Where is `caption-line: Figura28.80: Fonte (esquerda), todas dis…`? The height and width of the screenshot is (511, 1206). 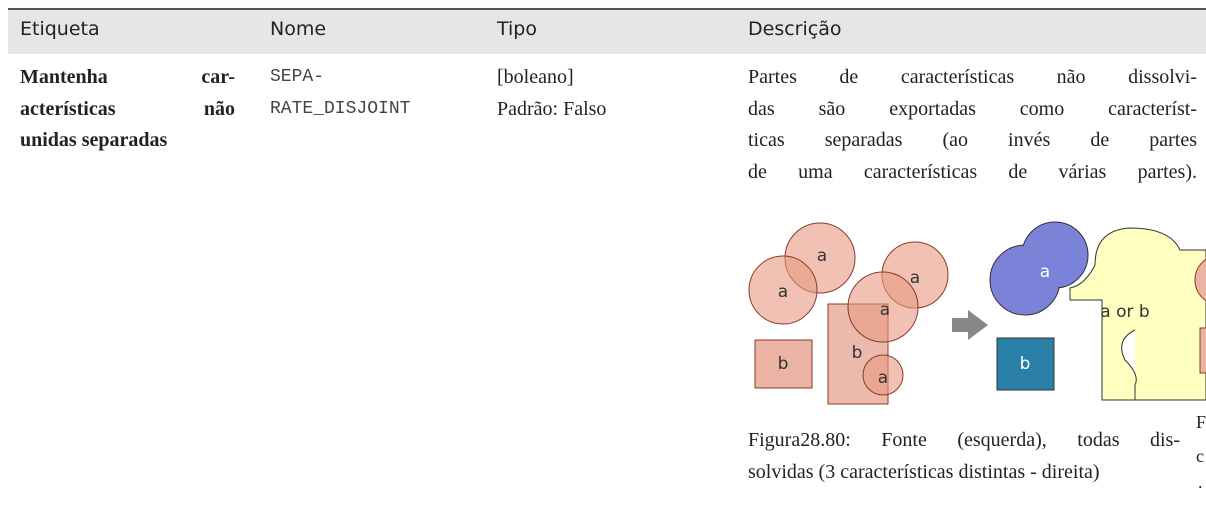 caption-line: Figura28.80: Fonte (esquerda), todas dis… is located at coordinates (964, 440).